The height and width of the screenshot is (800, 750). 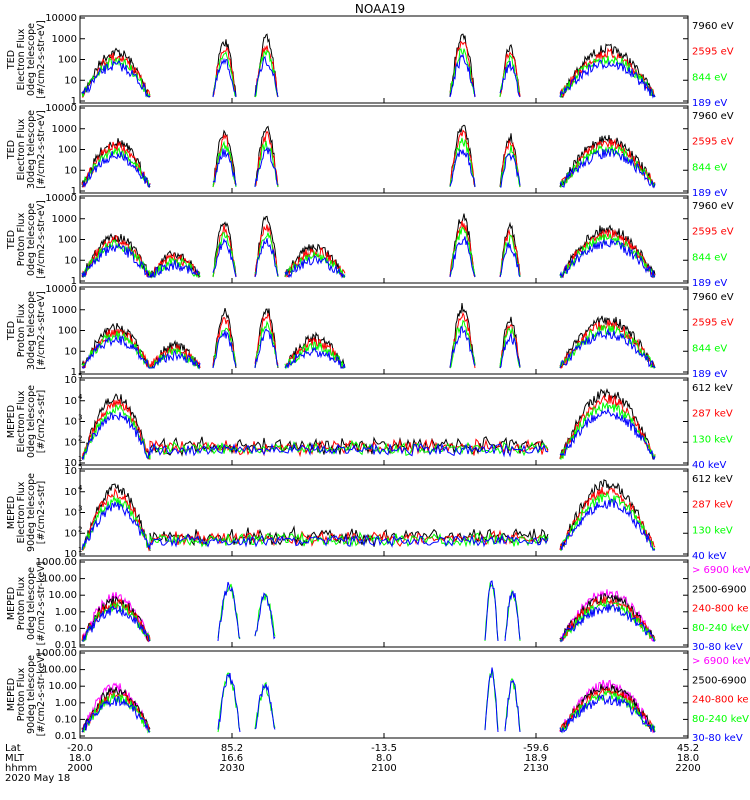 What do you see at coordinates (384, 758) in the screenshot?
I see `x-axis-value: 8.0` at bounding box center [384, 758].